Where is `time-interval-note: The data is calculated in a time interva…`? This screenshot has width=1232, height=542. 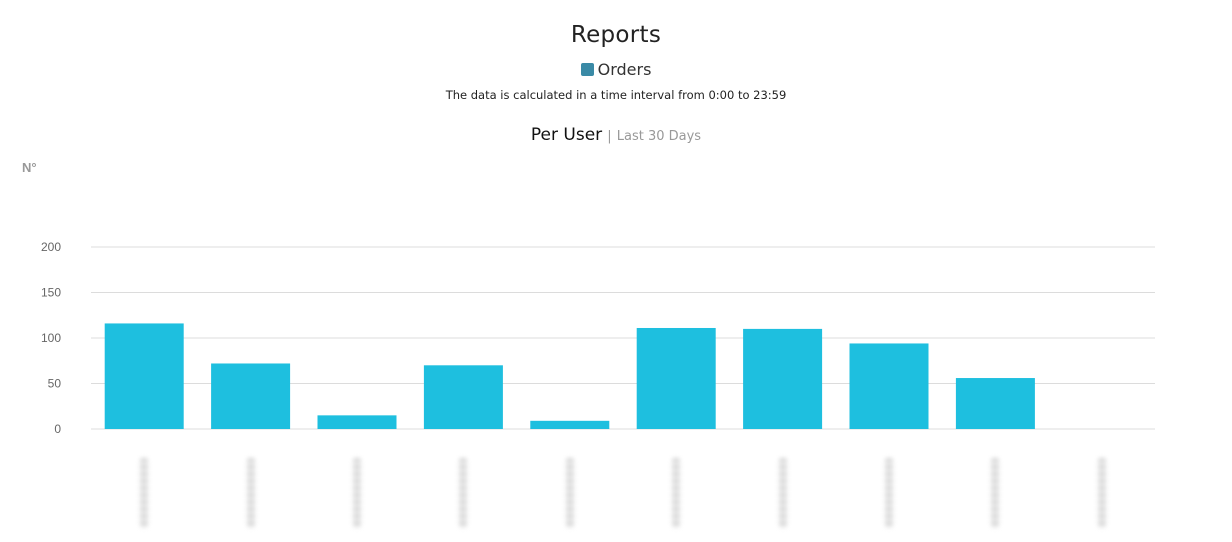 time-interval-note: The data is calculated in a time interva… is located at coordinates (616, 95).